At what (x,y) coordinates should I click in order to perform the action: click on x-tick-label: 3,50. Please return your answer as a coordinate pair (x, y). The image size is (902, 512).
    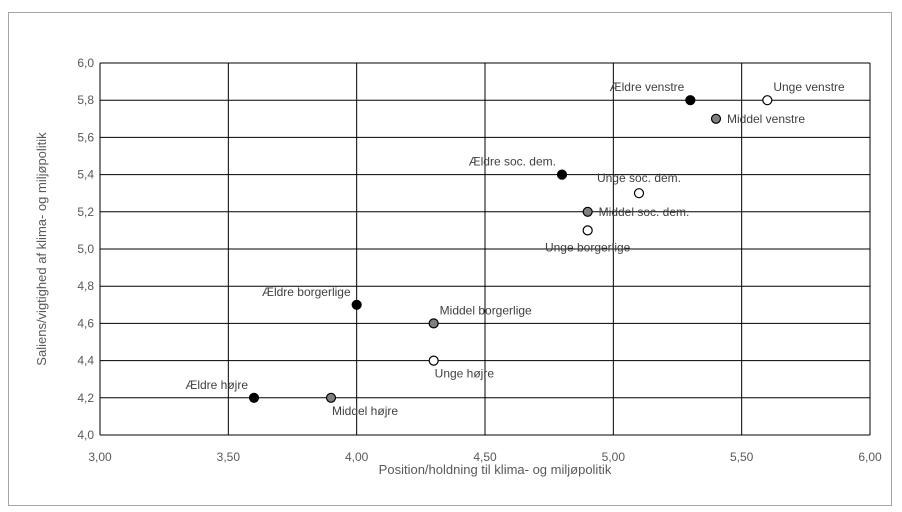
    Looking at the image, I should click on (229, 457).